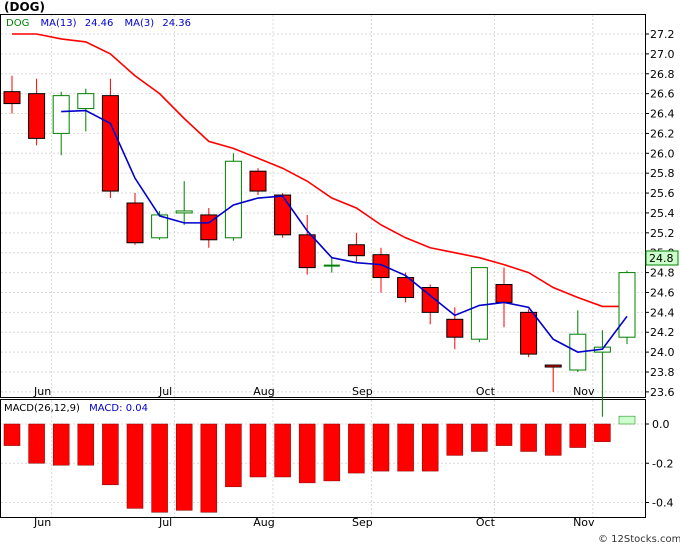 Image resolution: width=680 pixels, height=546 pixels. I want to click on macd-legend: MACD(26,12,9) MACD: 0.04, so click(76, 408).